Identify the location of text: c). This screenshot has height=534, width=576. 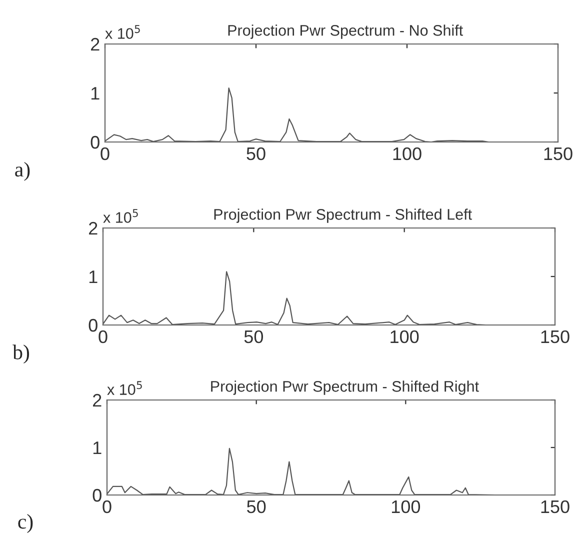
(25, 523).